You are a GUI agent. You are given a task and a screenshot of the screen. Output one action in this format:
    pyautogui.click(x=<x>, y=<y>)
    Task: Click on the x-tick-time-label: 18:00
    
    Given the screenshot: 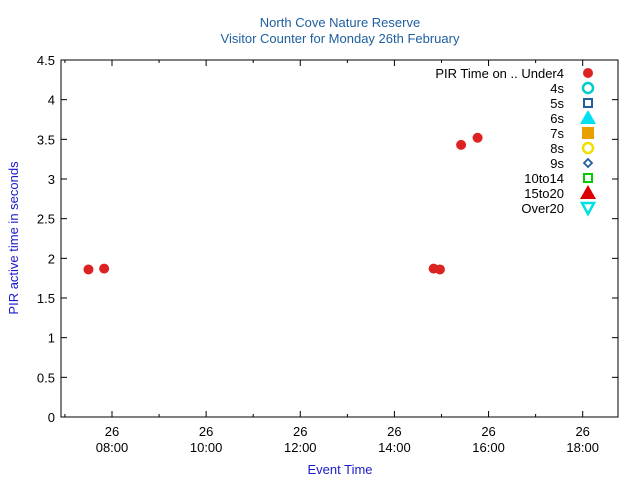 What is the action you would take?
    pyautogui.click(x=582, y=447)
    